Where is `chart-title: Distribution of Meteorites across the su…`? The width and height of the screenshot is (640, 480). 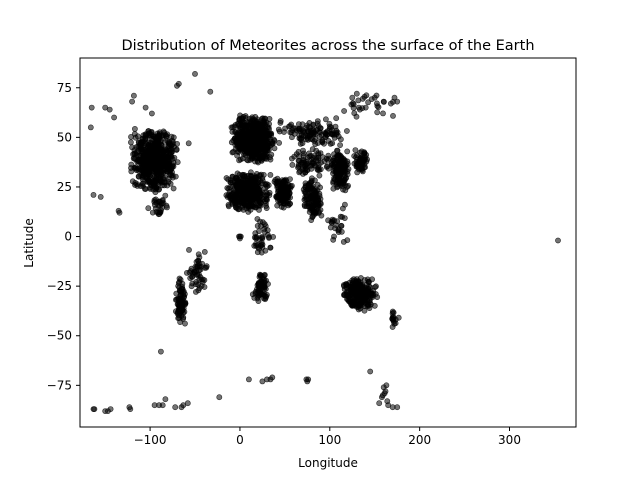
chart-title: Distribution of Meteorites across the su… is located at coordinates (327, 46).